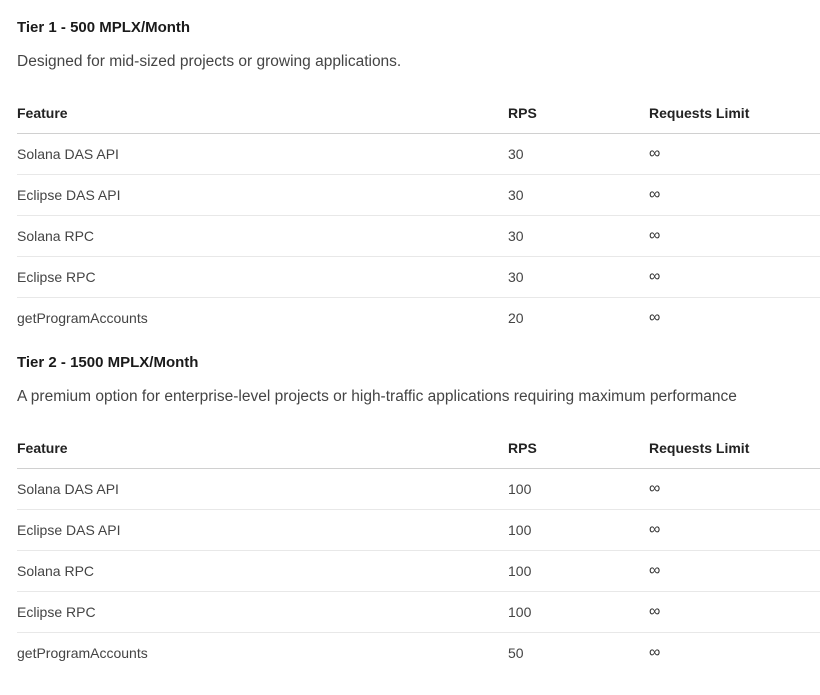  I want to click on table-row: Solana RPC 30 ∞, so click(418, 236).